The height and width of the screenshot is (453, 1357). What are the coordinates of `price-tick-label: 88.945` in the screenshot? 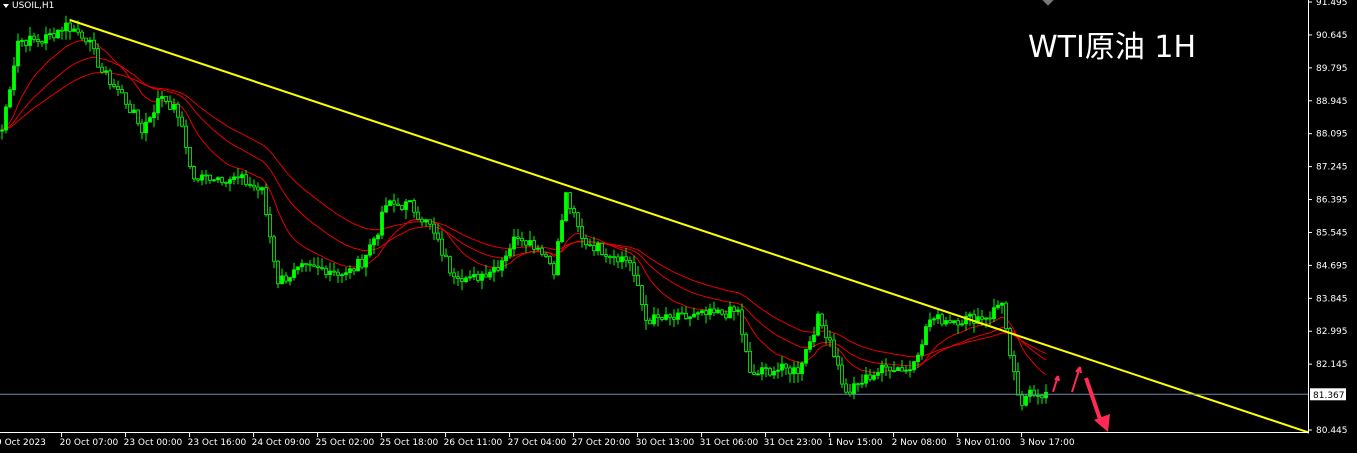 It's located at (1332, 102).